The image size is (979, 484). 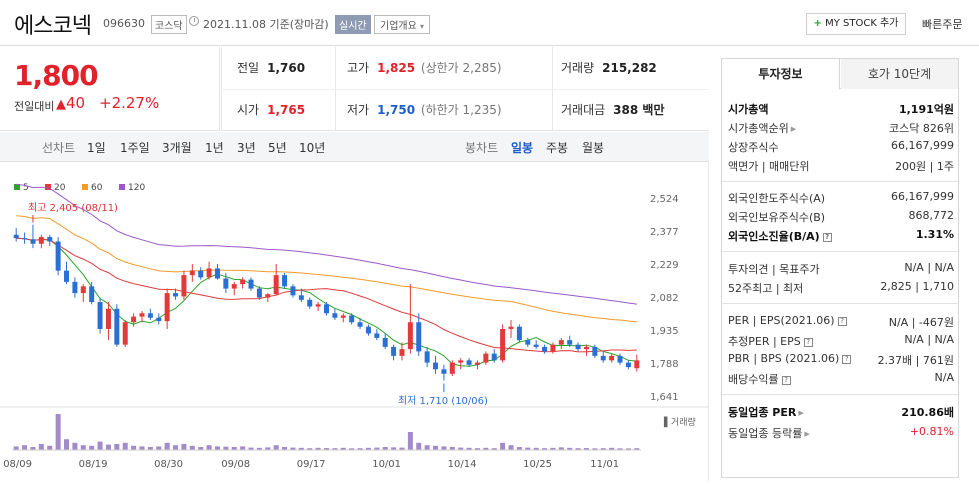 I want to click on tab-order-book: 호가 10단계, so click(x=899, y=74).